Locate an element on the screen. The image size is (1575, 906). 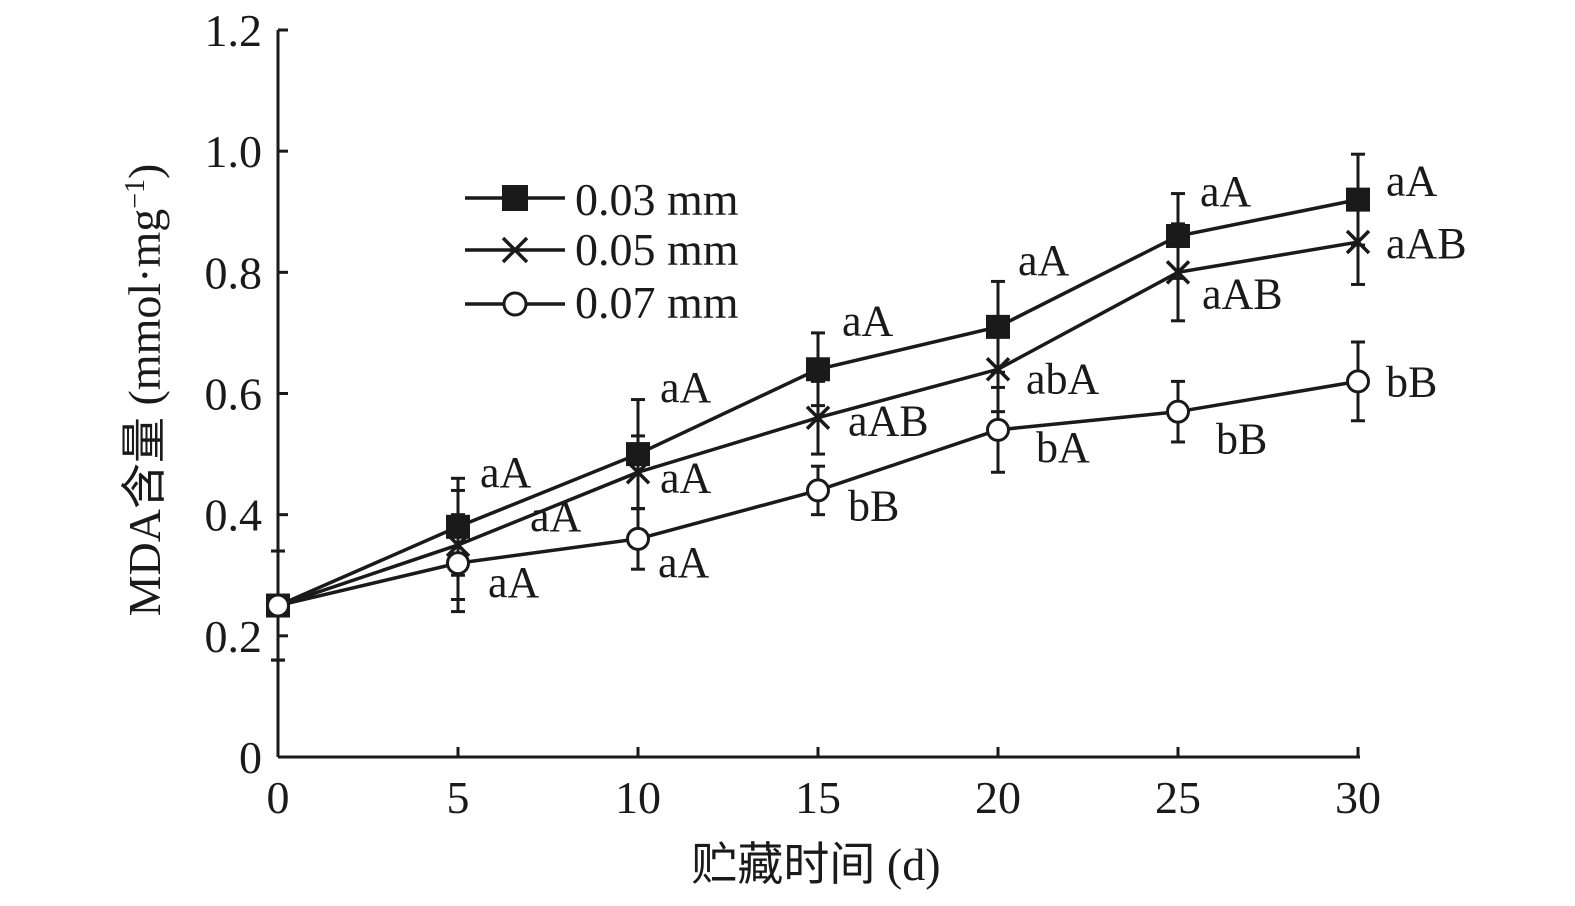
significance-label: bA is located at coordinates (1063, 447).